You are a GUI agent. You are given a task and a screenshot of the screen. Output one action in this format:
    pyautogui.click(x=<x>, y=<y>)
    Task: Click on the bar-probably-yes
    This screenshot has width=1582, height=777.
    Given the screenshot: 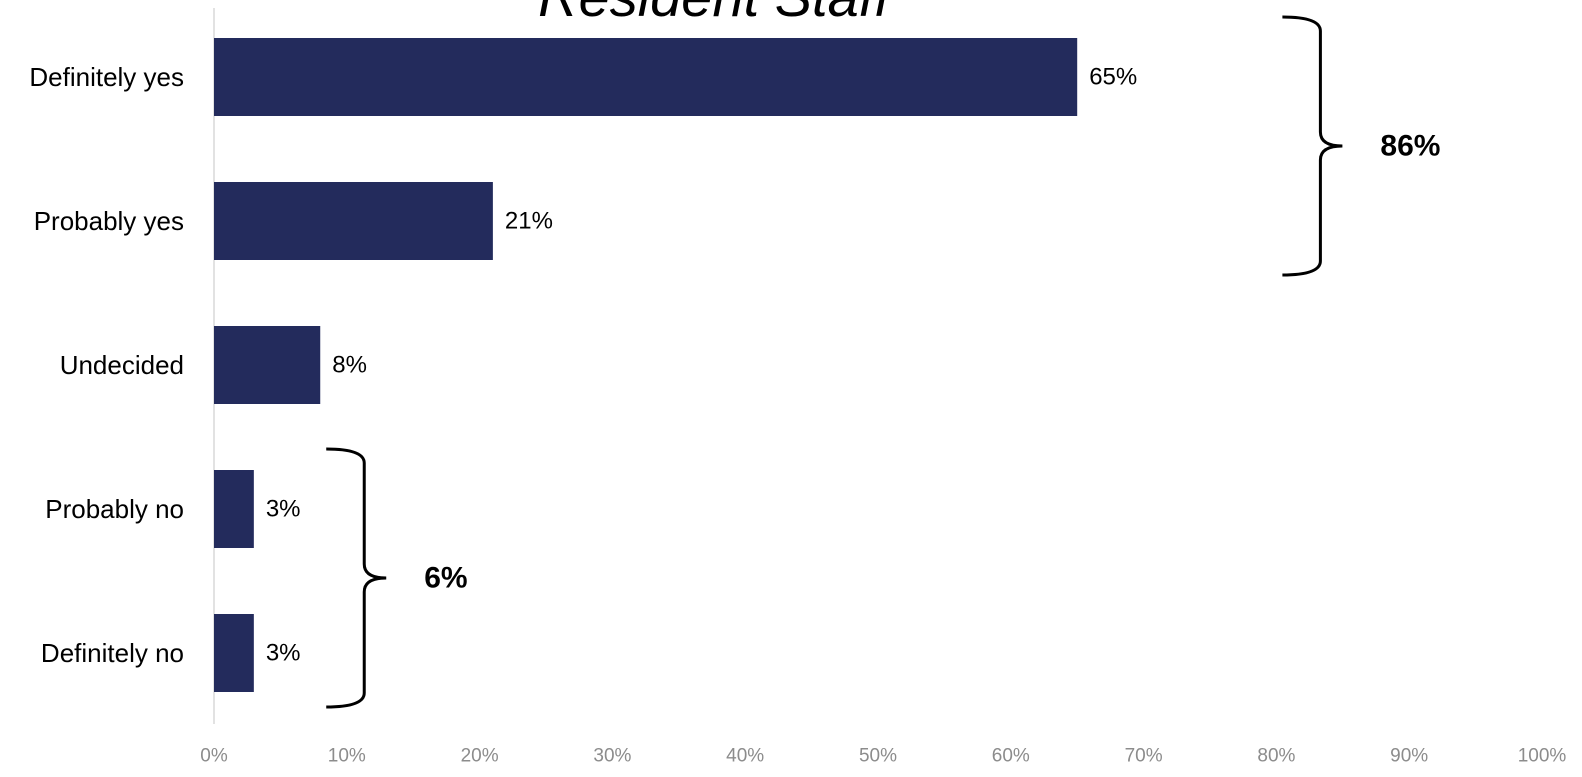 What is the action you would take?
    pyautogui.click(x=353, y=221)
    